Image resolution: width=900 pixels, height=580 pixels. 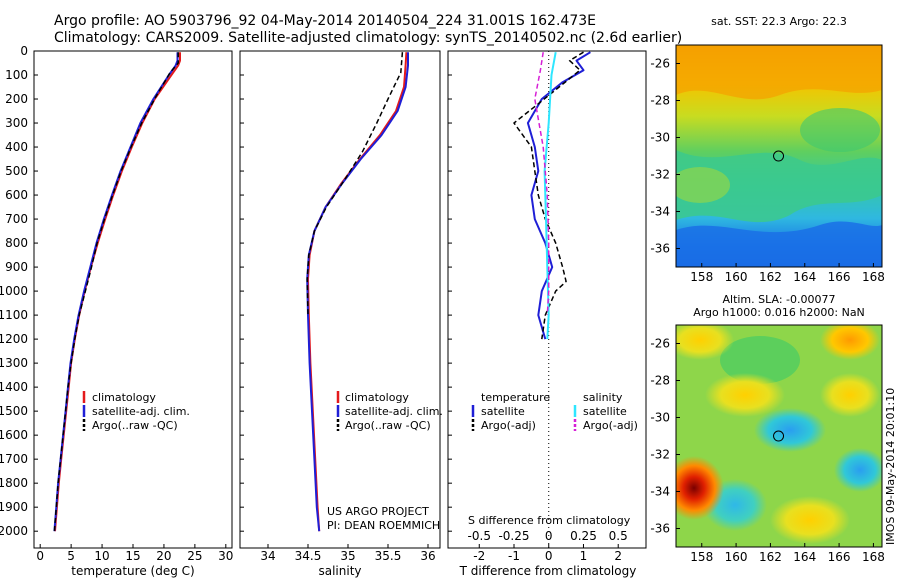 What do you see at coordinates (804, 557) in the screenshot?
I see `lon-tick-label: 164` at bounding box center [804, 557].